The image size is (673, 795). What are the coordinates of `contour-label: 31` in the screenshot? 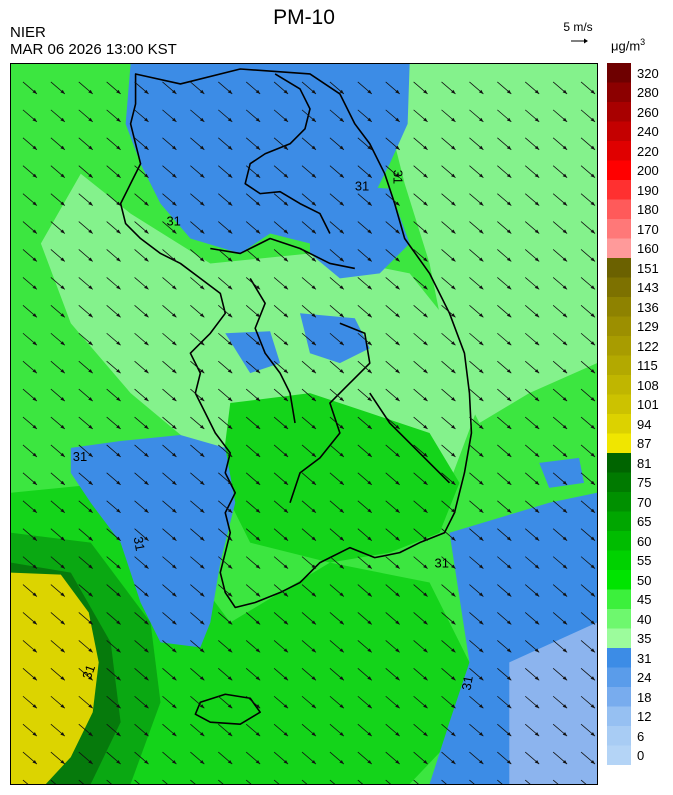 It's located at (362, 186).